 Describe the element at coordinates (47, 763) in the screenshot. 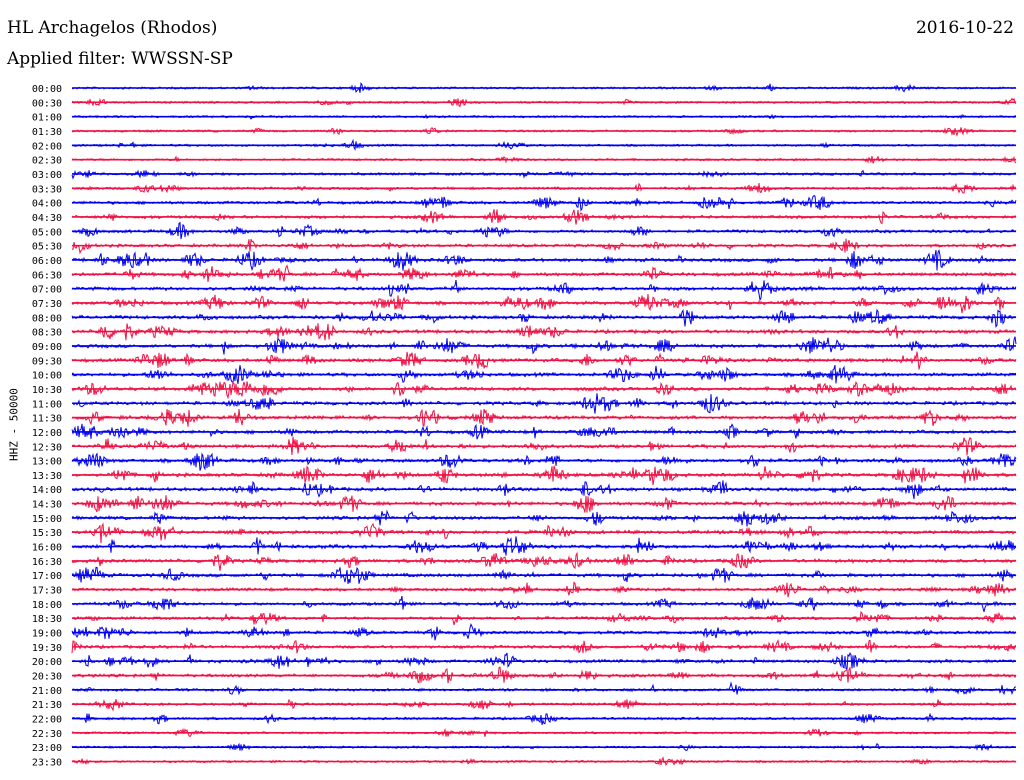

I see `row-label-2330: 23:30` at that location.